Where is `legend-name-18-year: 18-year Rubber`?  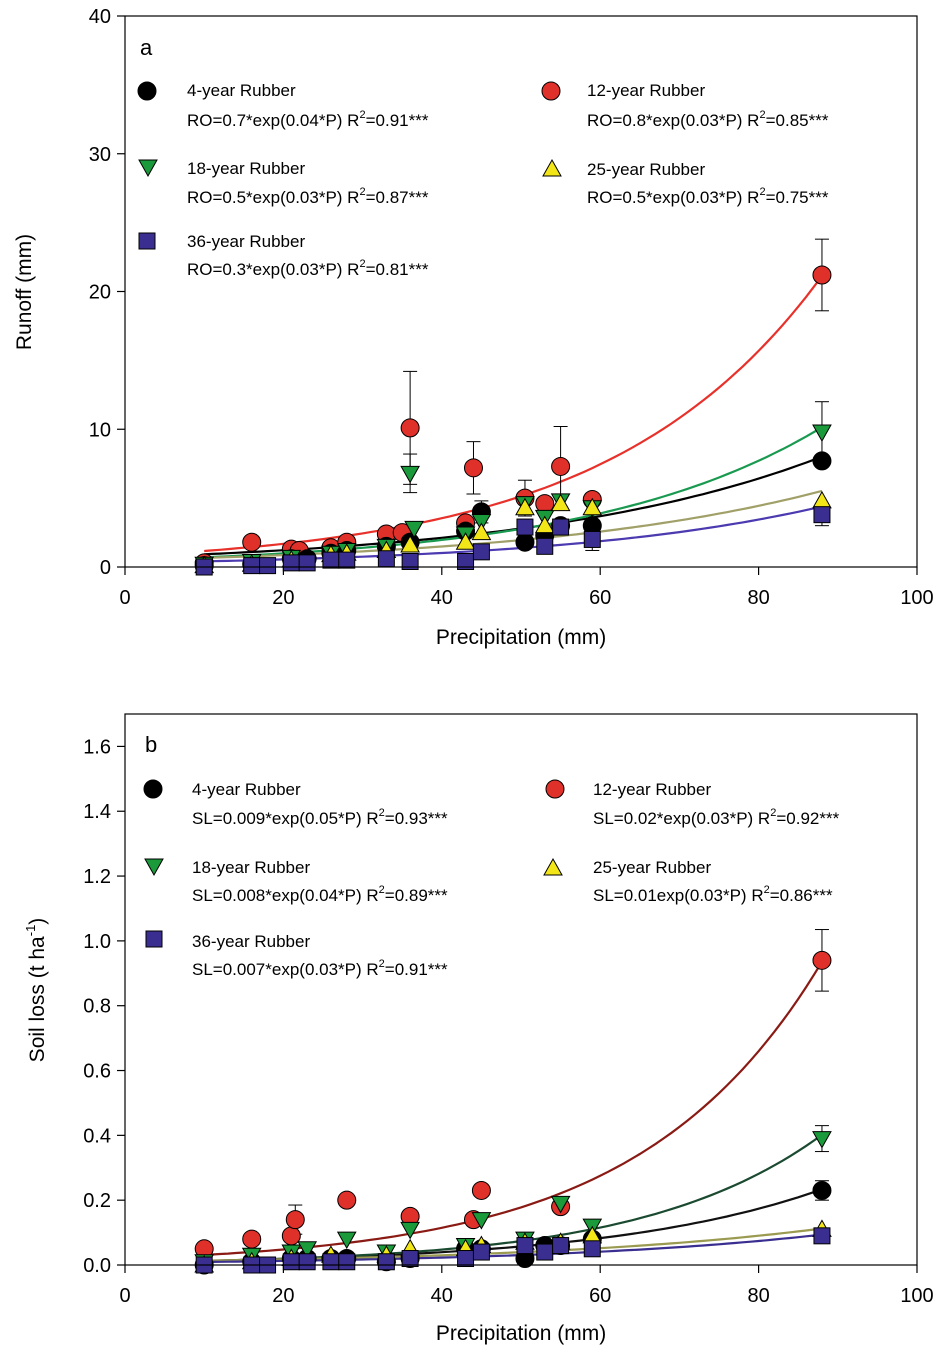 legend-name-18-year: 18-year Rubber is located at coordinates (246, 168).